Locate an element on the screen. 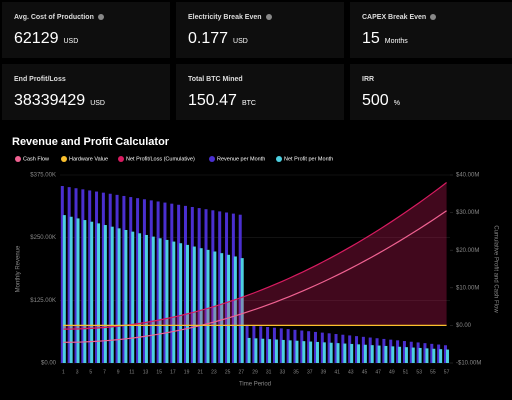 The height and width of the screenshot is (400, 512). value-text: 38339429 is located at coordinates (50, 100).